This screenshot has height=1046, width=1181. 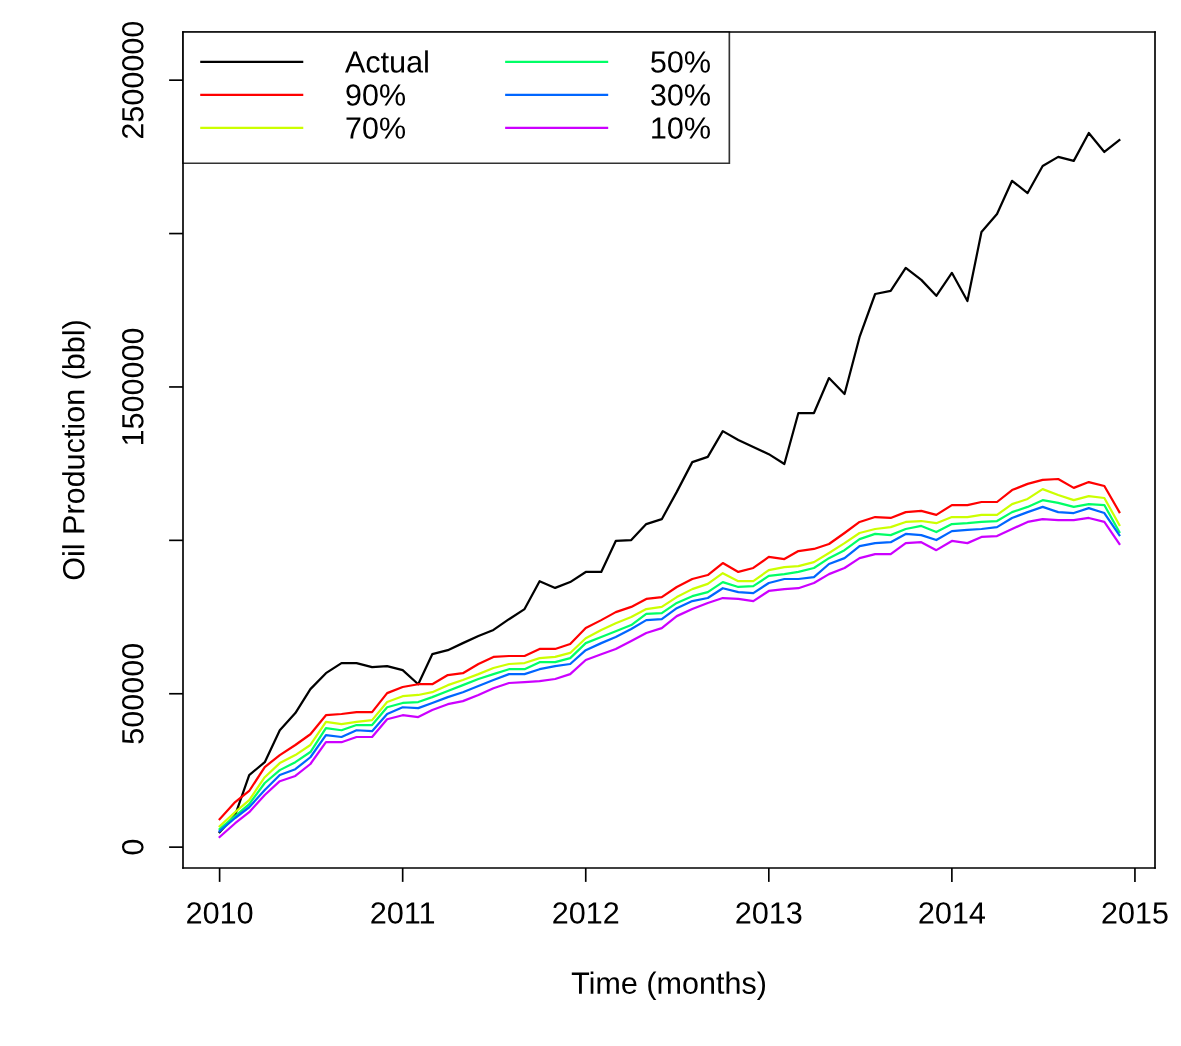 I want to click on x-tick-label: 2010, so click(x=220, y=913).